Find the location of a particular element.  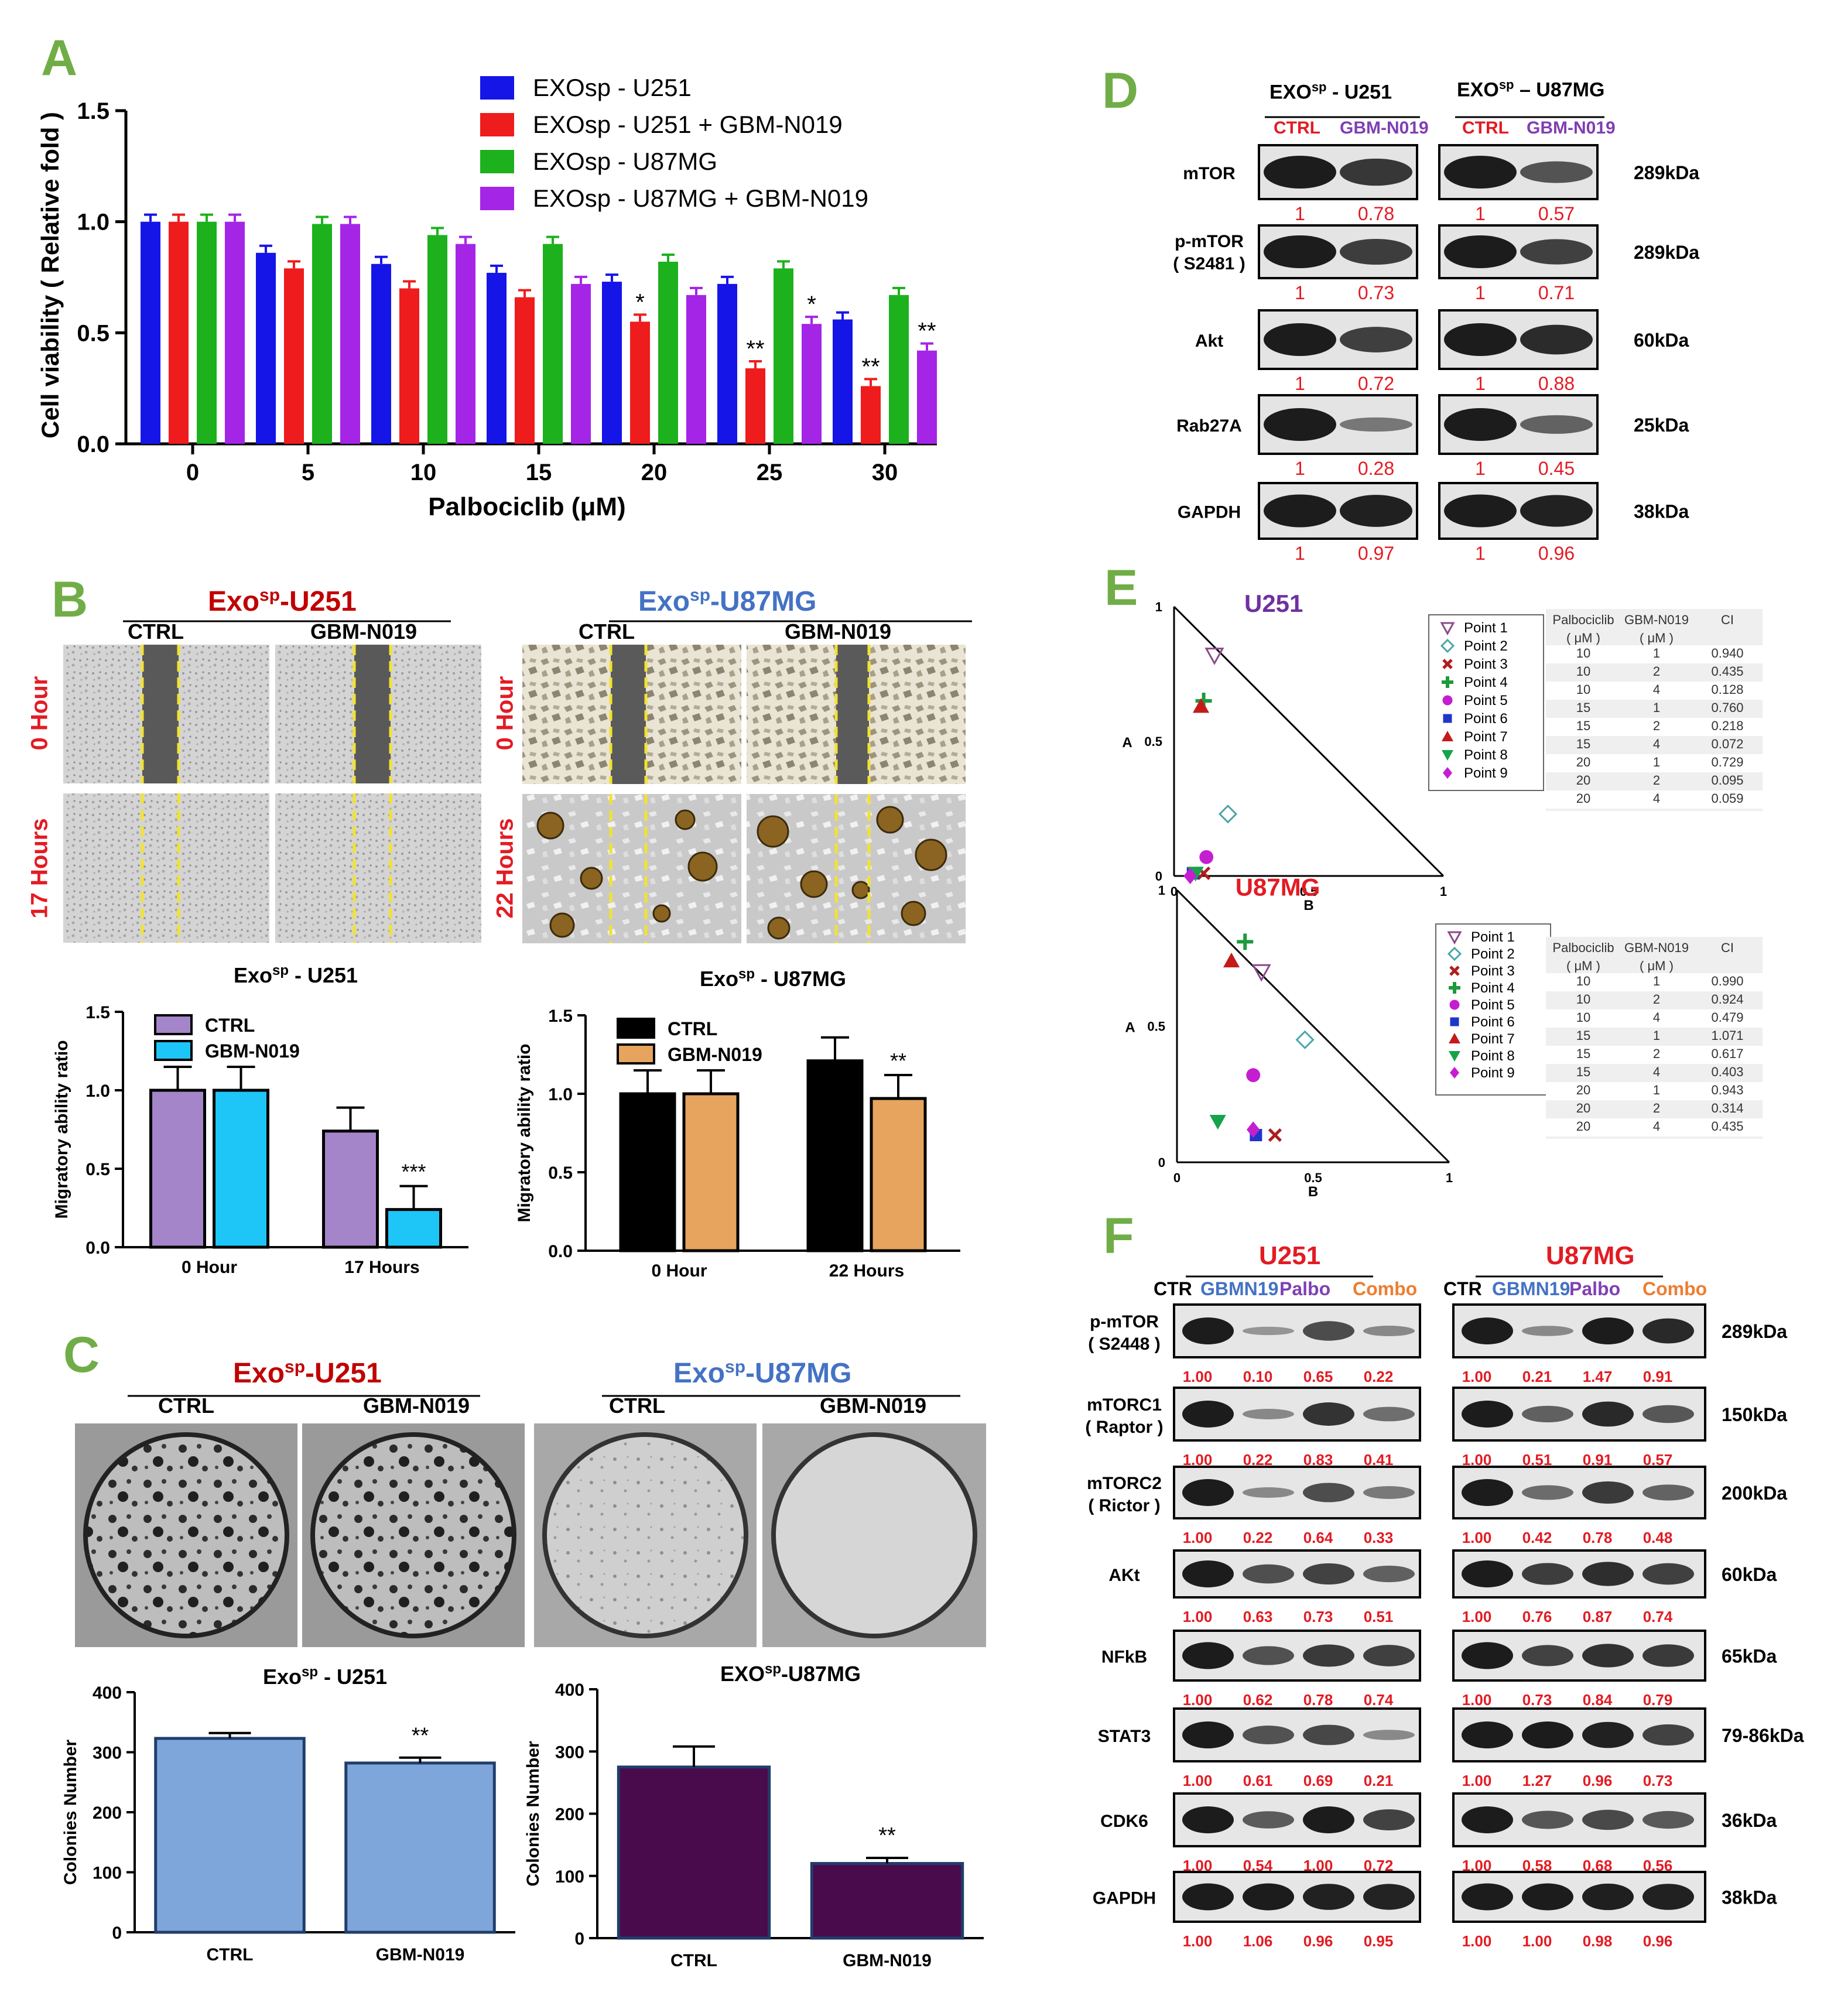

panel-c-u87mg-ctrl-label: CTRL is located at coordinates (637, 1406).